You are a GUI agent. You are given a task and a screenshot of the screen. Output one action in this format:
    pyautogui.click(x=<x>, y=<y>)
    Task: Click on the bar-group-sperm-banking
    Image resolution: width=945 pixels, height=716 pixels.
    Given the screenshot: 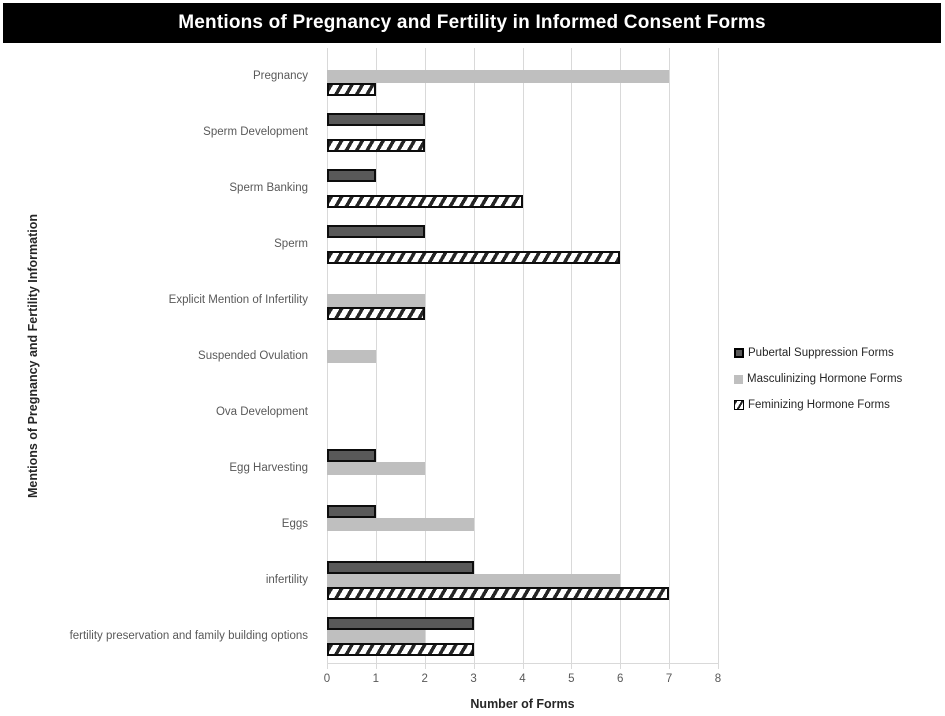 What is the action you would take?
    pyautogui.click(x=522, y=188)
    